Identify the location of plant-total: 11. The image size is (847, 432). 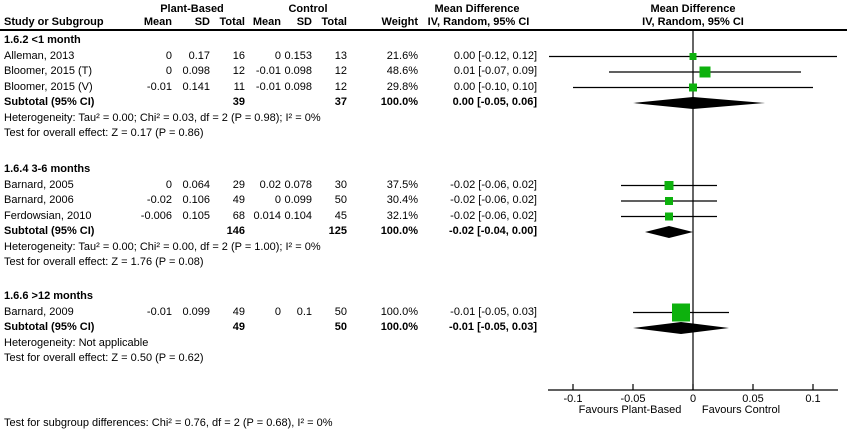
(239, 86).